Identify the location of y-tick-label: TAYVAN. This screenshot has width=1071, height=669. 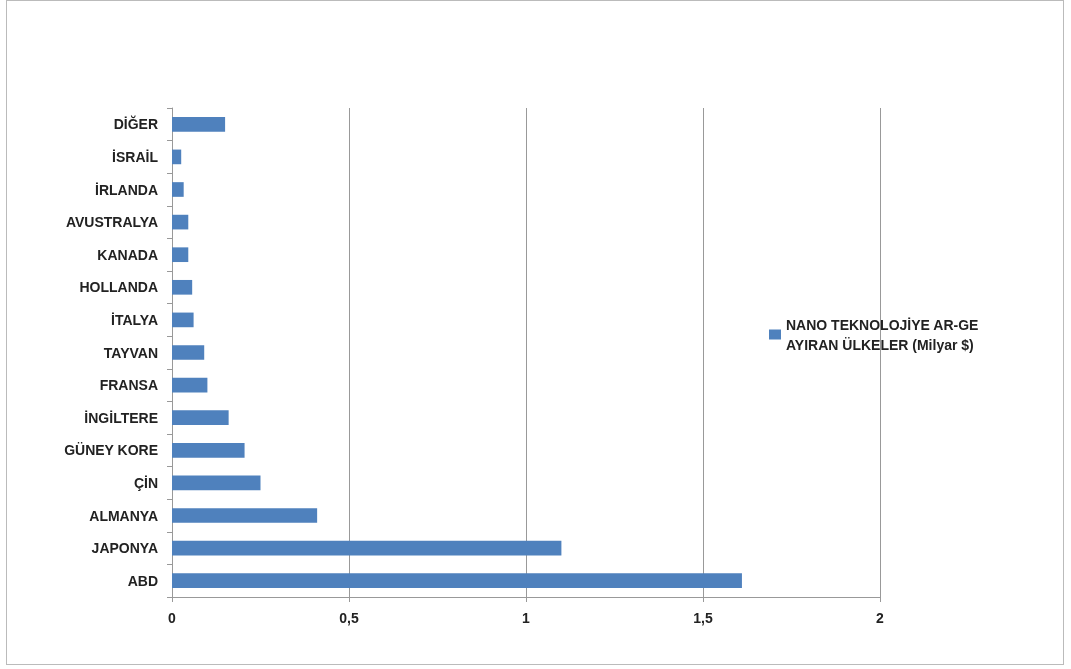
(130, 352).